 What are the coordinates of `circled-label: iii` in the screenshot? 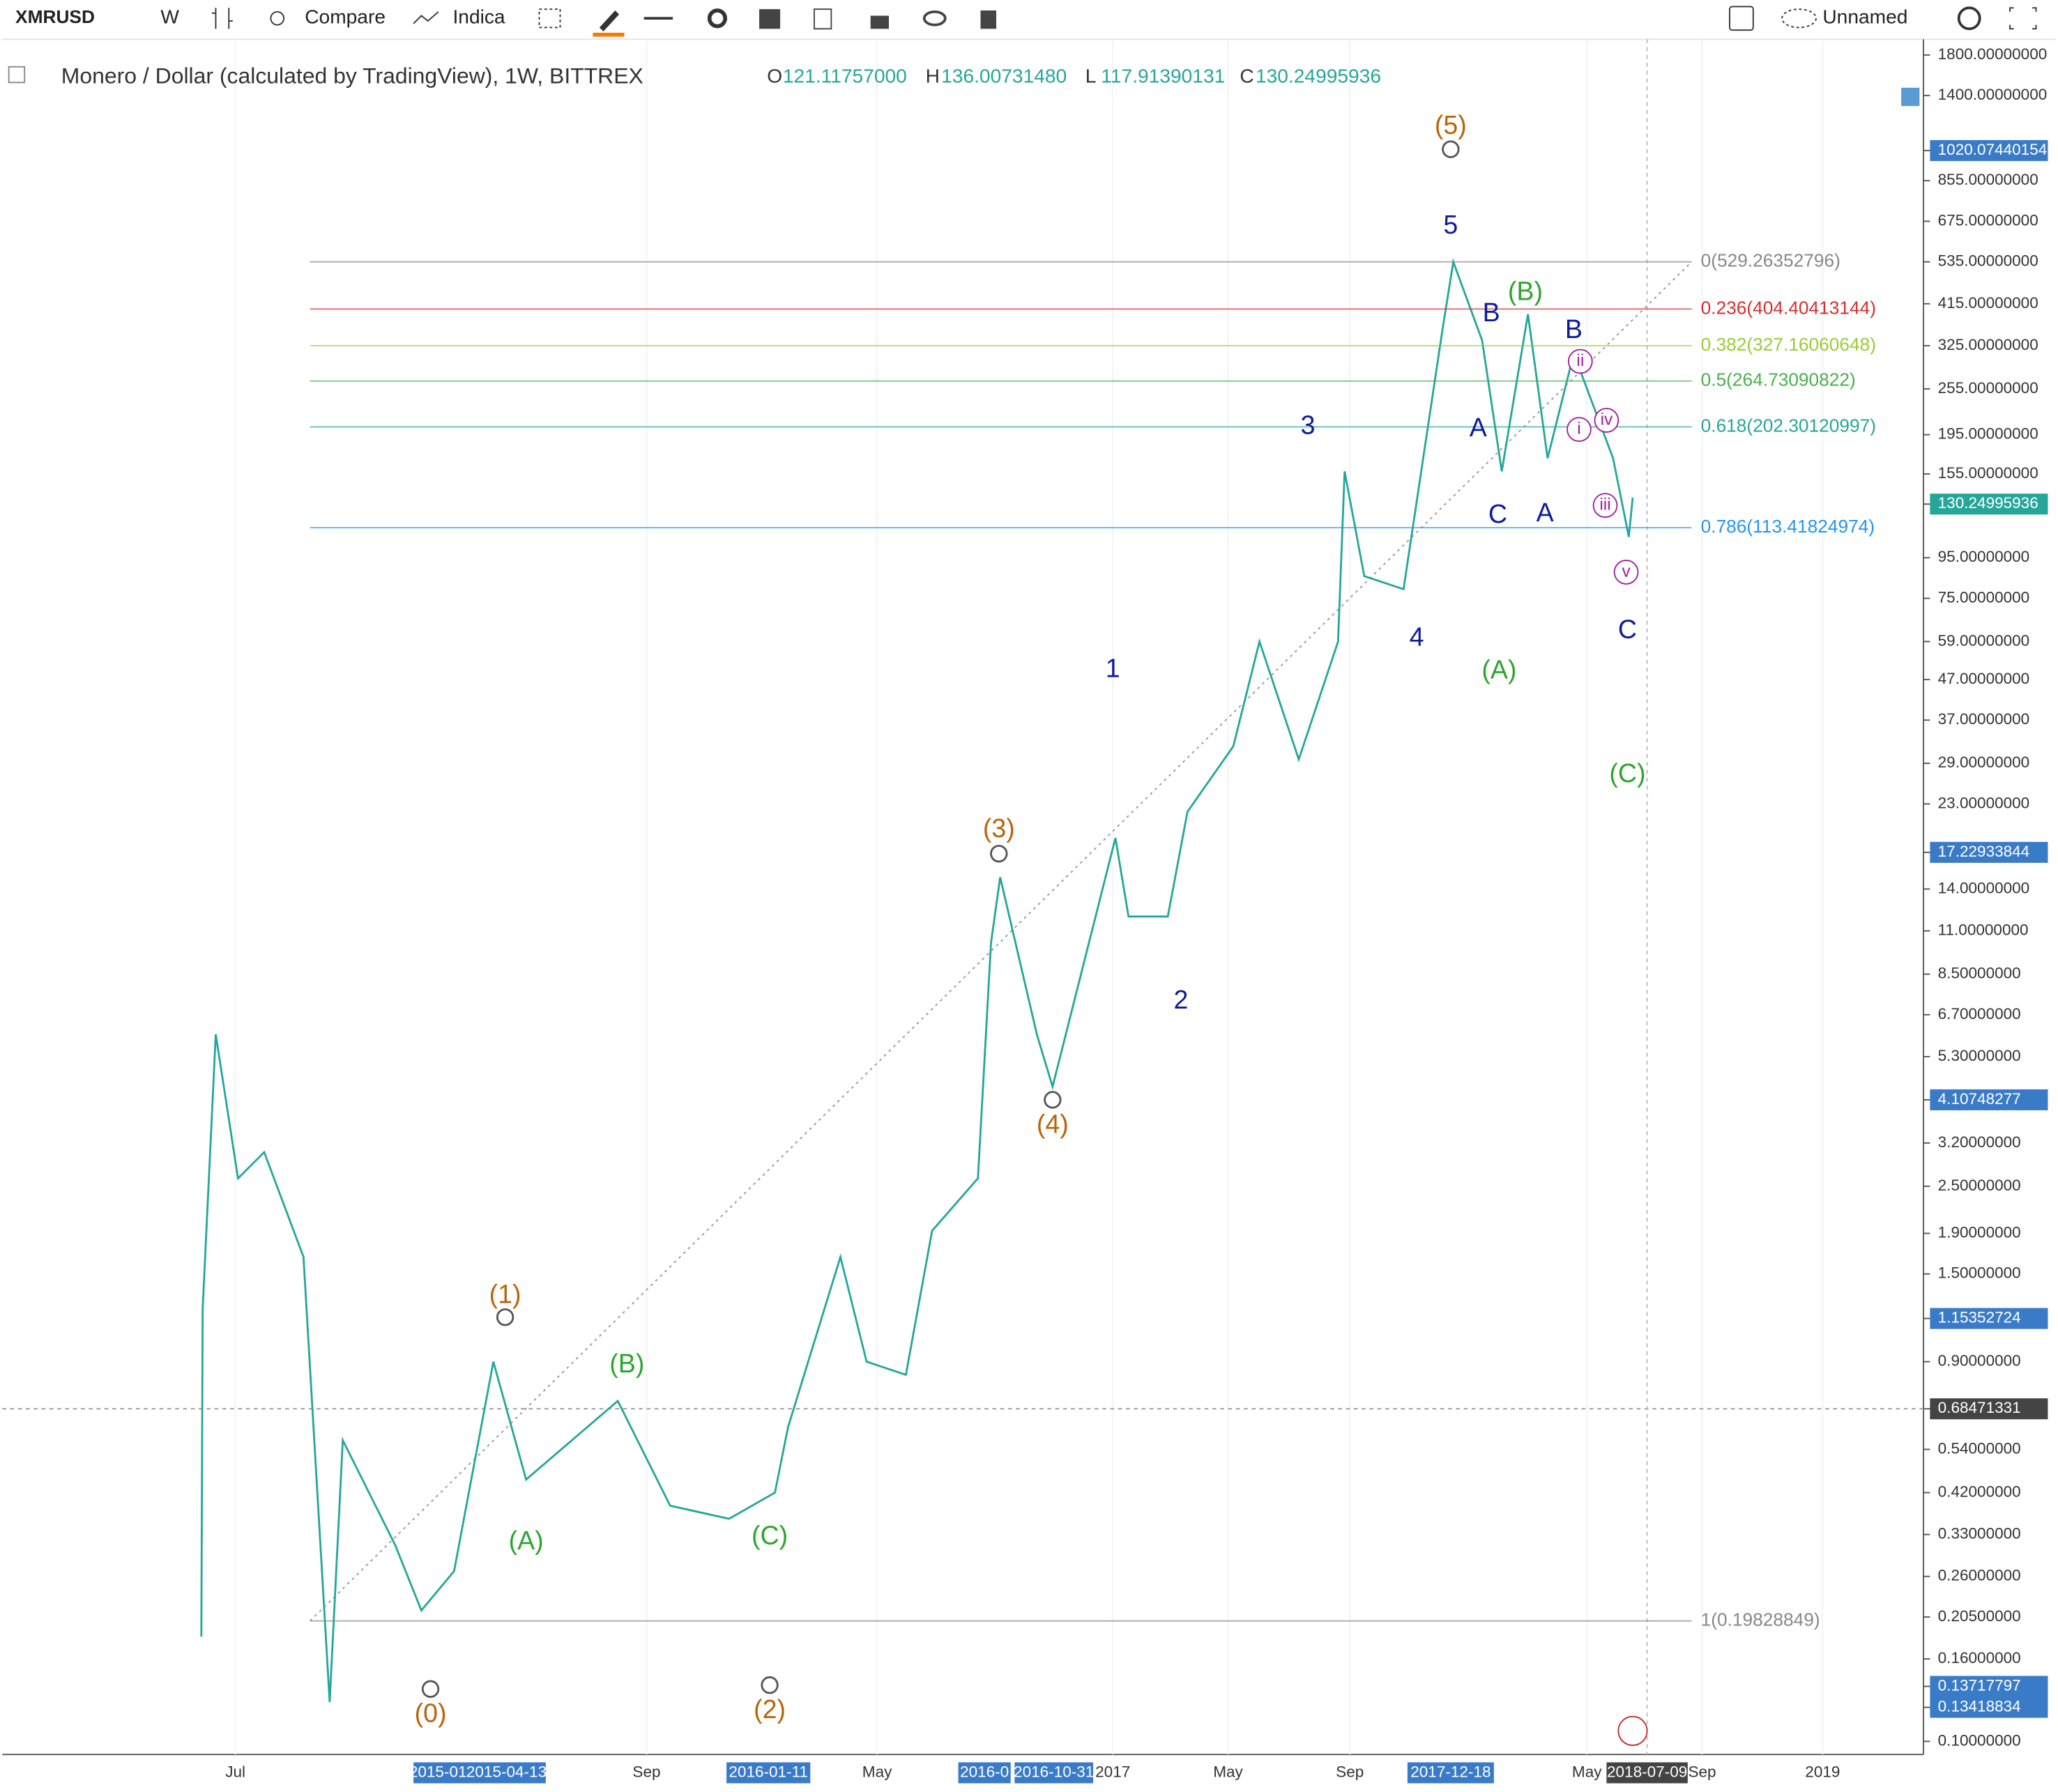 It's located at (1604, 505).